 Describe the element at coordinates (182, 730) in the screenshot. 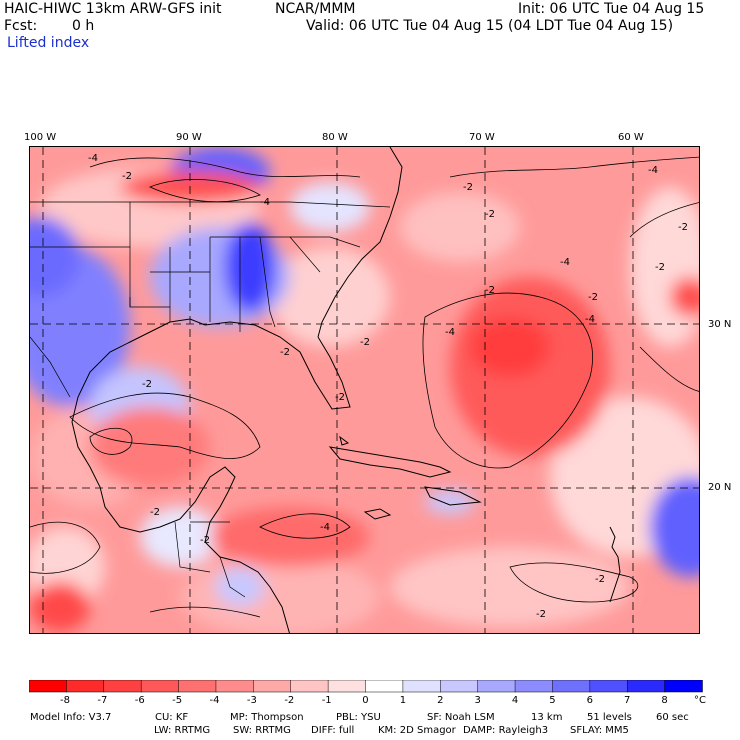

I see `footer-lw: LW: RRTMG` at that location.